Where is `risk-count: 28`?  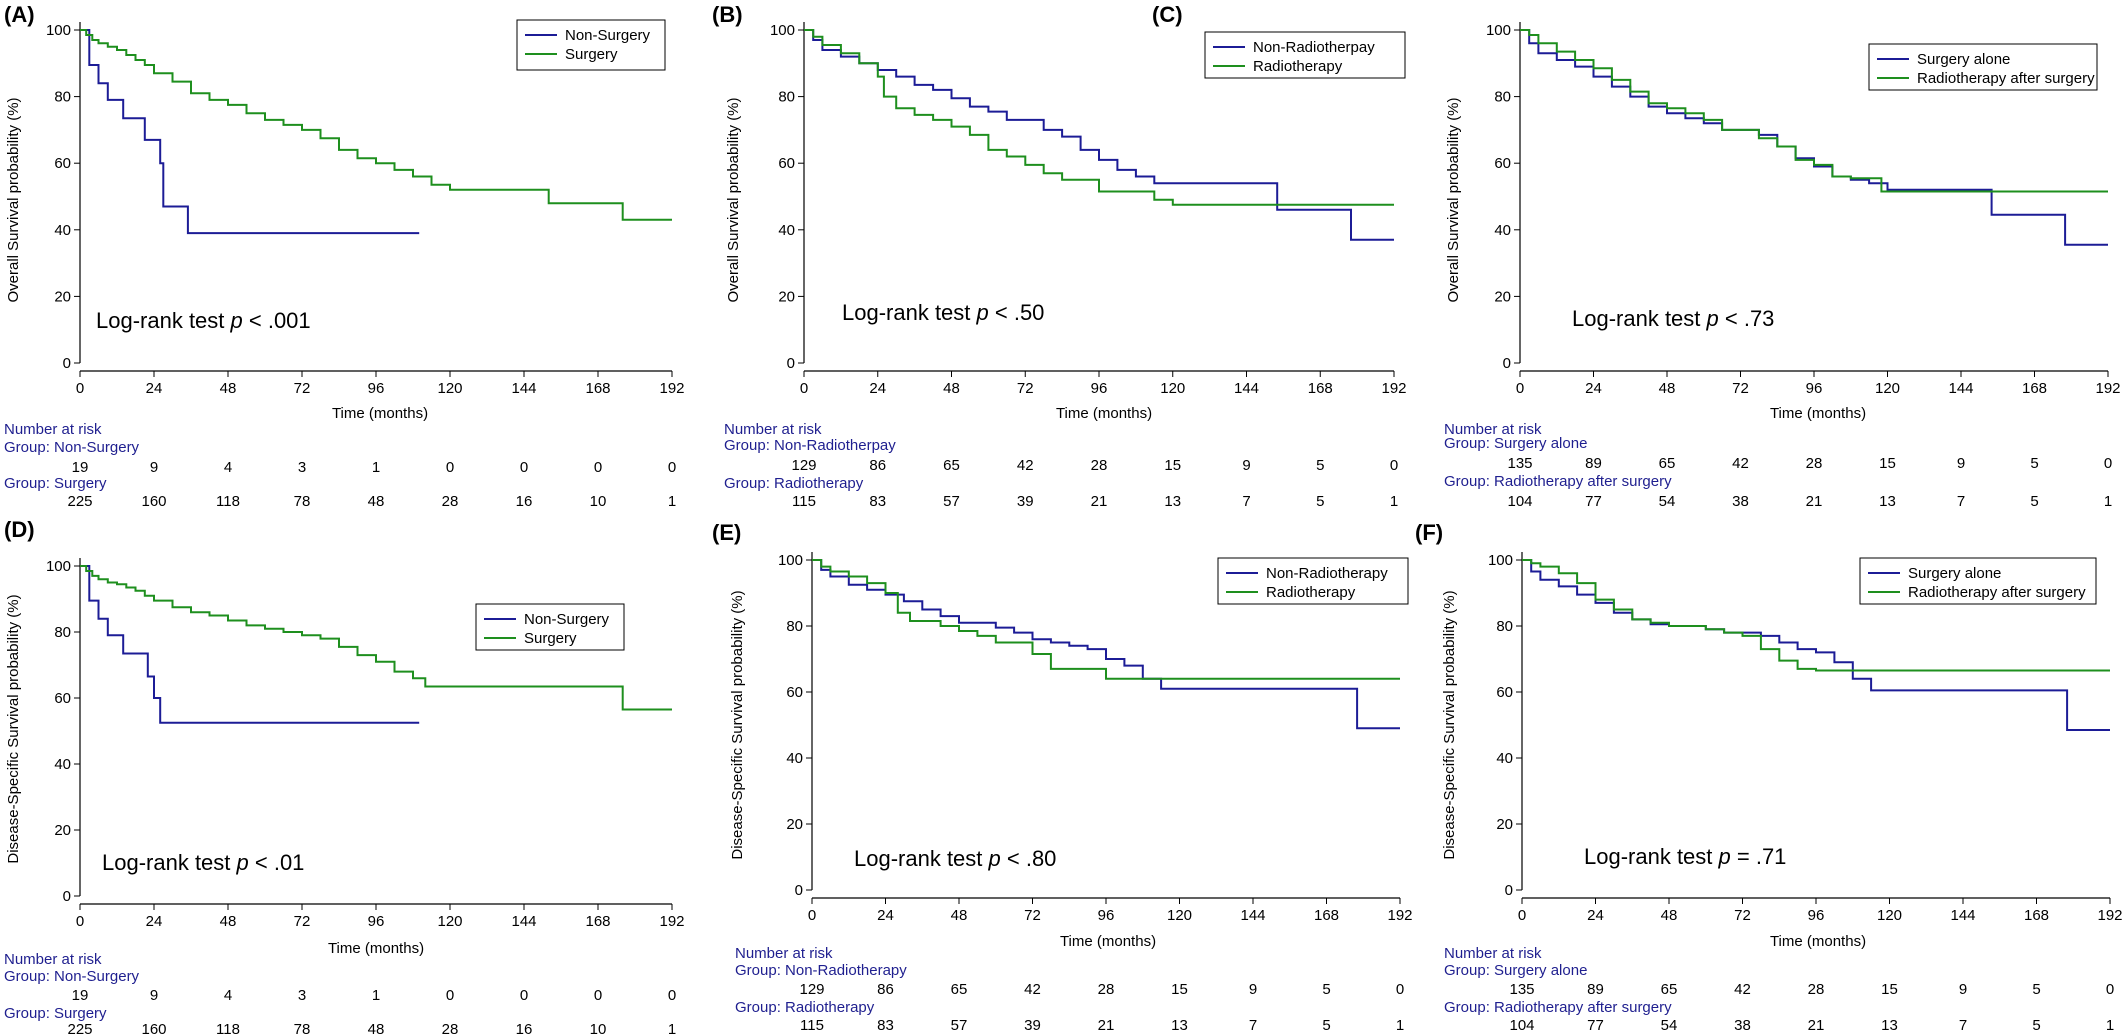
risk-count: 28 is located at coordinates (1099, 465).